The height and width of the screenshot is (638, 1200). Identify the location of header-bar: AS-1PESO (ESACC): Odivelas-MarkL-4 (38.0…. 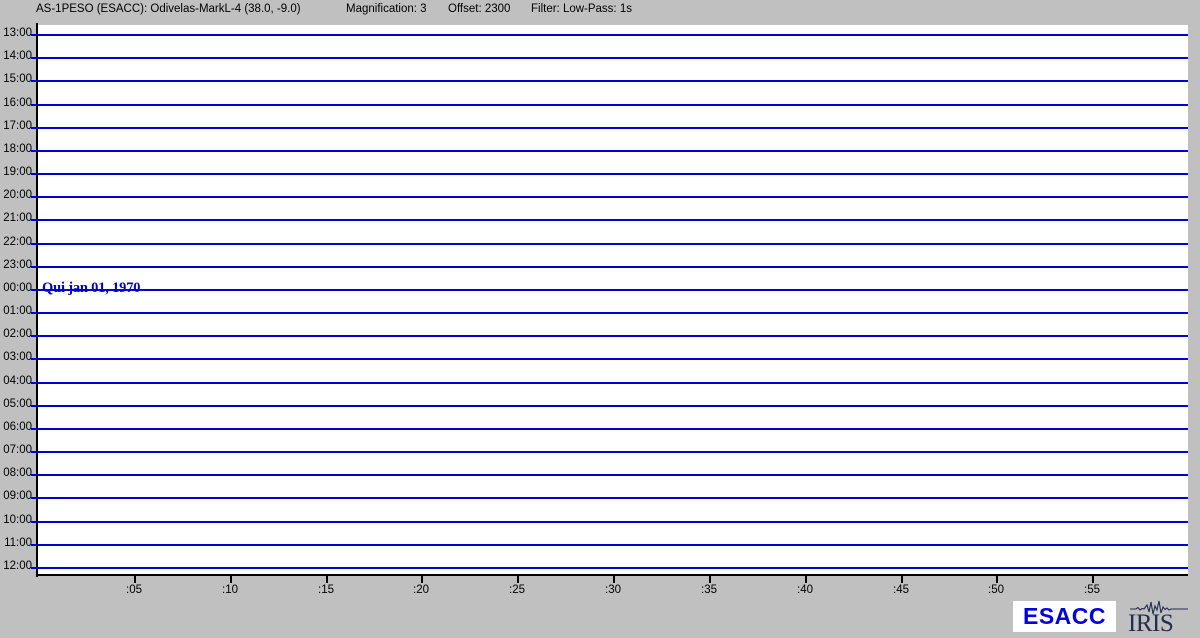
(600, 11).